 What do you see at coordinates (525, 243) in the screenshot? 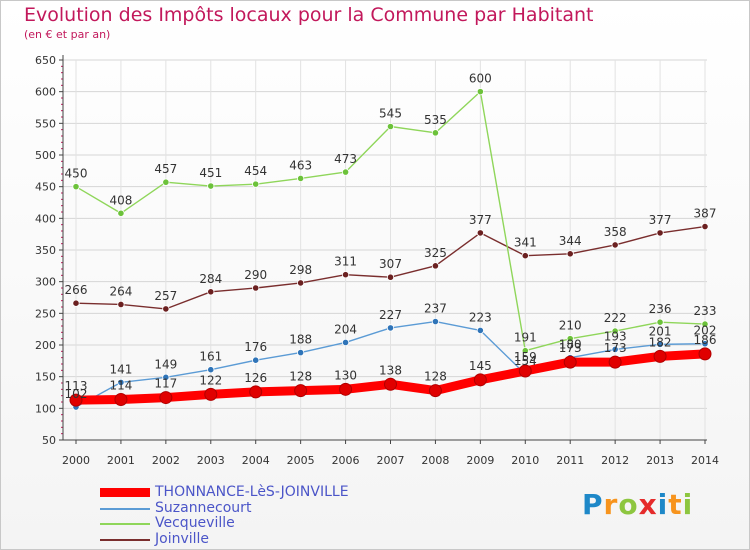
I see `data-label: 341` at bounding box center [525, 243].